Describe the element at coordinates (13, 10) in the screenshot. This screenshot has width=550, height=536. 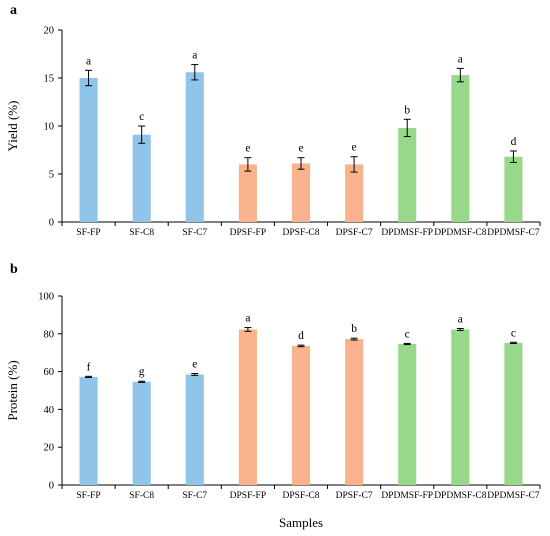
I see `panel-letter: a` at that location.